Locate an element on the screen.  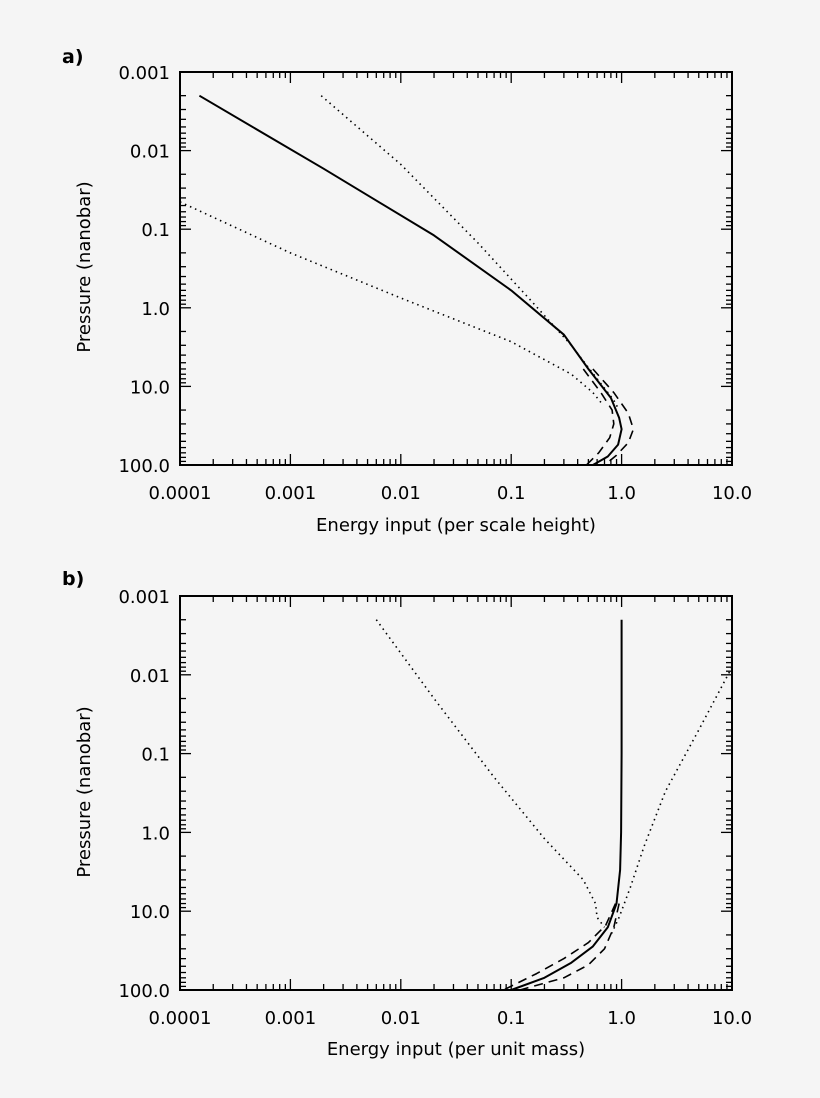
series-lines is located at coordinates (554, 805).